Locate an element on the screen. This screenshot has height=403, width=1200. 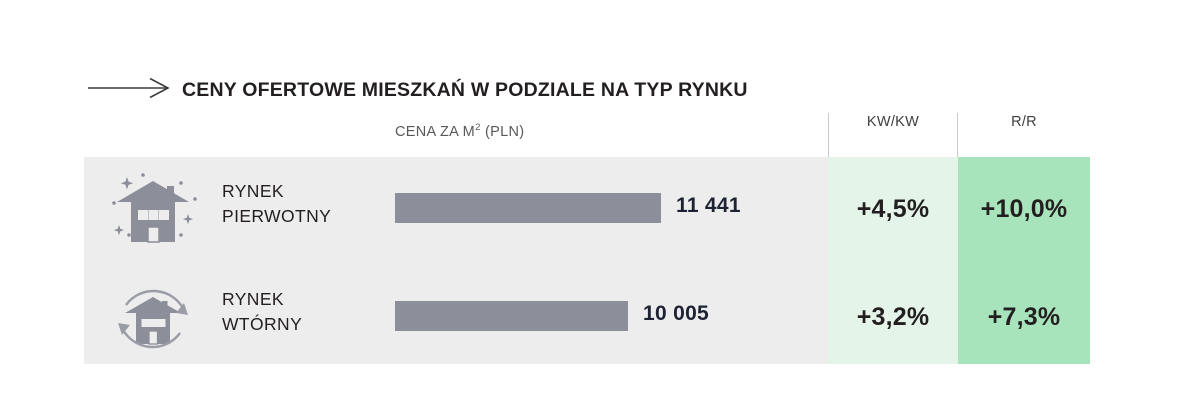
bar-value-secondary-market: 10 005 is located at coordinates (676, 313).